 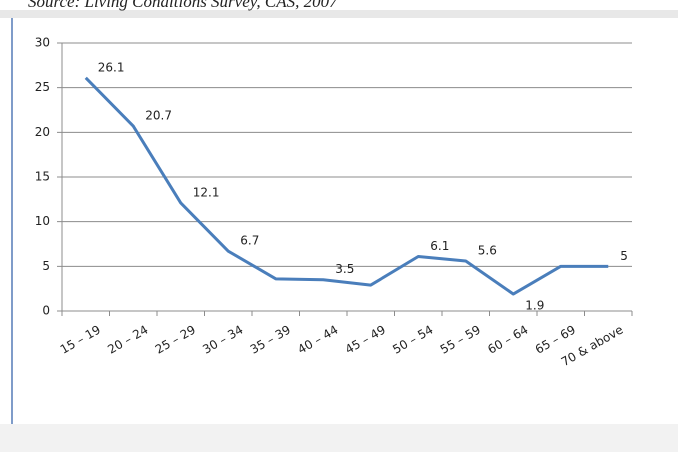 What do you see at coordinates (222, 340) in the screenshot?
I see `x-tick-label: 30 – 34` at bounding box center [222, 340].